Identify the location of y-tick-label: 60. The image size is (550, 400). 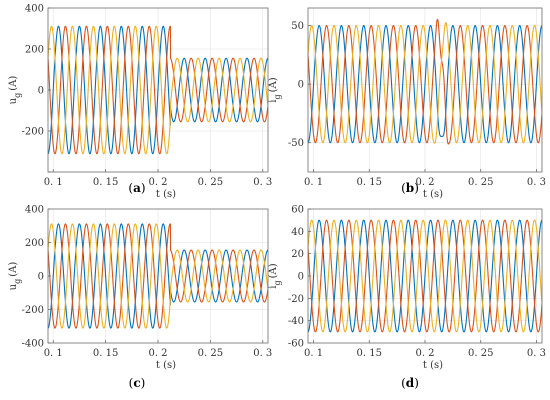
(297, 210).